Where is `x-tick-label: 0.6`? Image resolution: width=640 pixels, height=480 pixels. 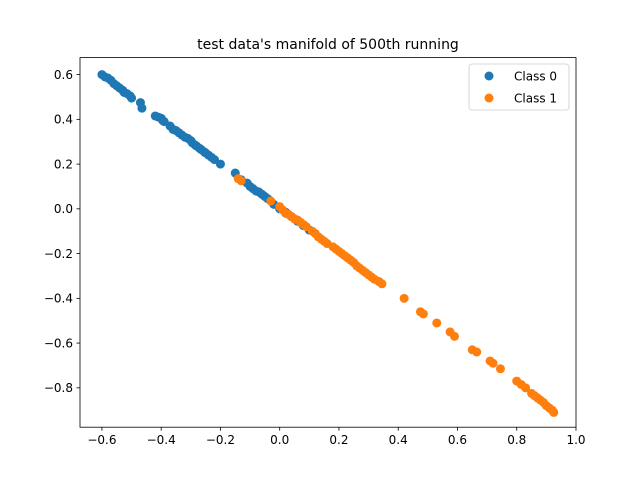
x-tick-label: 0.6 is located at coordinates (457, 440).